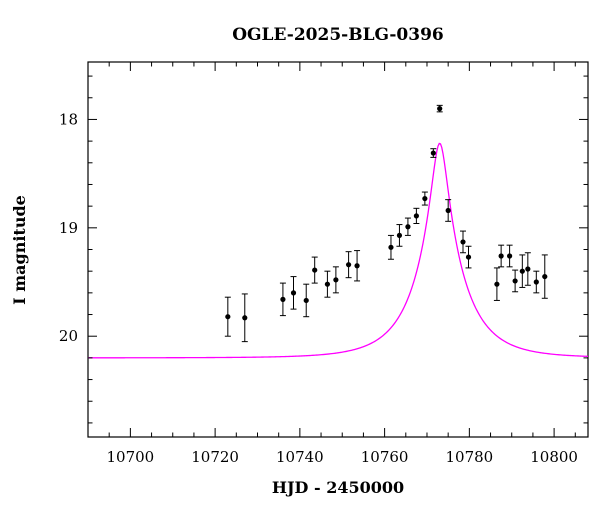 The height and width of the screenshot is (512, 600). Describe the element at coordinates (554, 457) in the screenshot. I see `x-tick-label: 10800` at that location.